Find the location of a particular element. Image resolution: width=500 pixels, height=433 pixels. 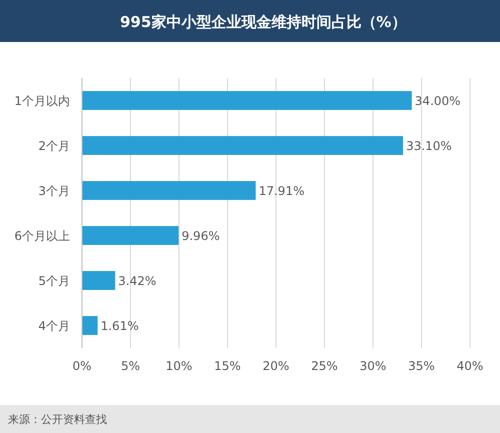

y-tick-label: 5个月 is located at coordinates (54, 281).